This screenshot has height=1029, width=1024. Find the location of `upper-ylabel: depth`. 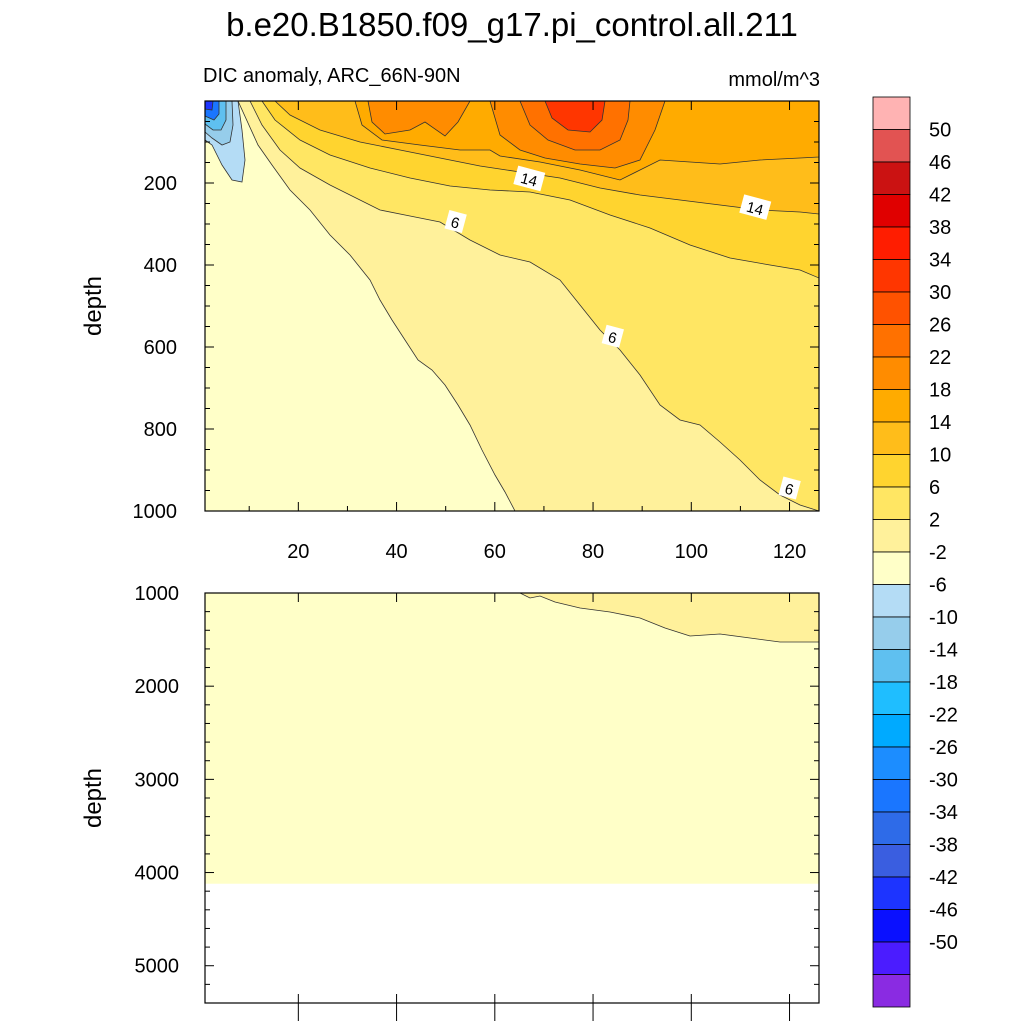

upper-ylabel: depth is located at coordinates (93, 306).